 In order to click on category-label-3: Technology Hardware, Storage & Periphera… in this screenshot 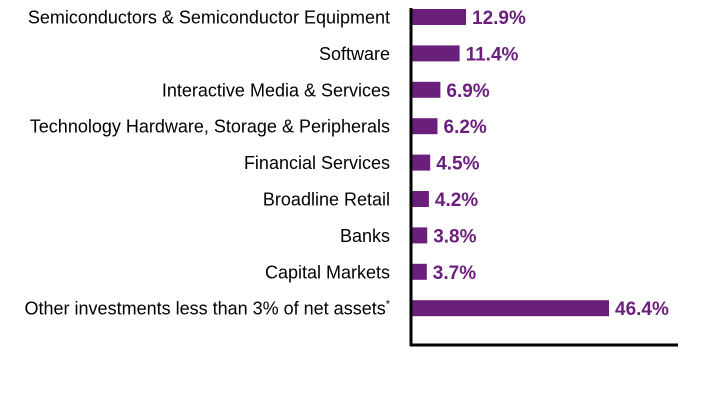, I will do `click(210, 127)`.